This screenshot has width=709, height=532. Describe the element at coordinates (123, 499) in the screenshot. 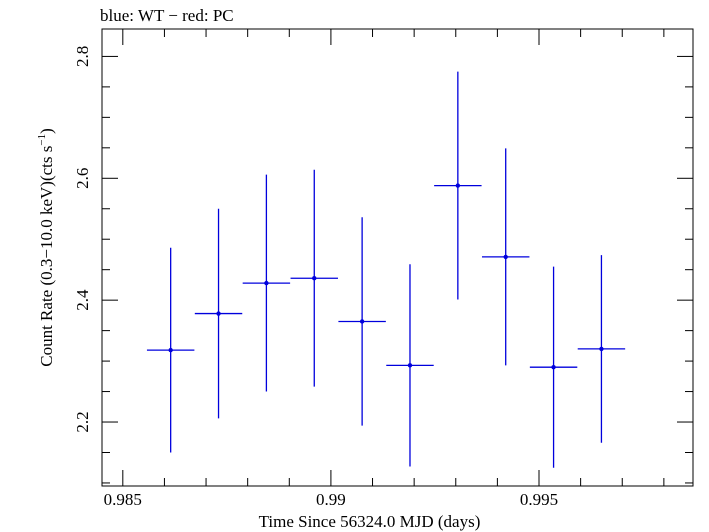

I see `x-tick-label: 0.985` at that location.